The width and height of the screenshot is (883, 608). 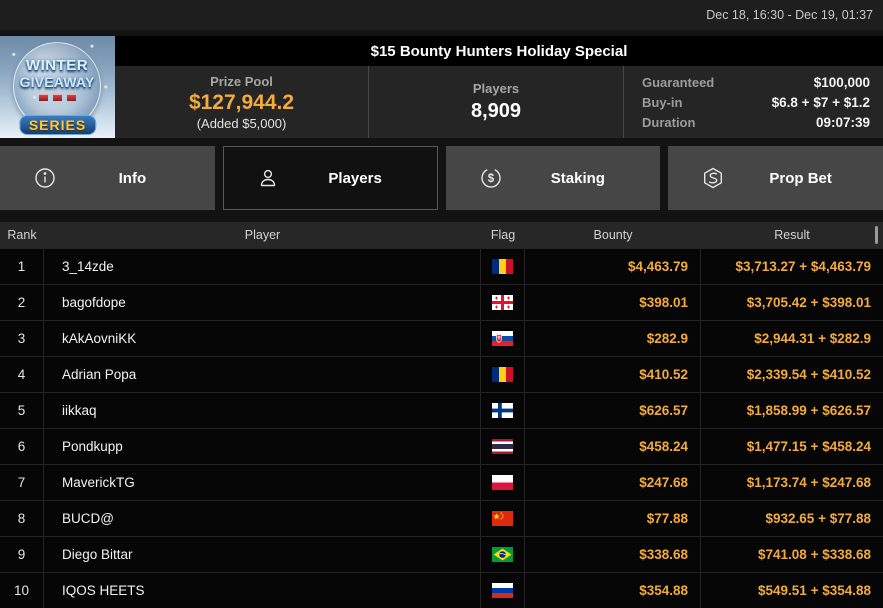 What do you see at coordinates (789, 15) in the screenshot?
I see `tournament-date-range: Dec 18, 16:30 - Dec 19, 01:37` at bounding box center [789, 15].